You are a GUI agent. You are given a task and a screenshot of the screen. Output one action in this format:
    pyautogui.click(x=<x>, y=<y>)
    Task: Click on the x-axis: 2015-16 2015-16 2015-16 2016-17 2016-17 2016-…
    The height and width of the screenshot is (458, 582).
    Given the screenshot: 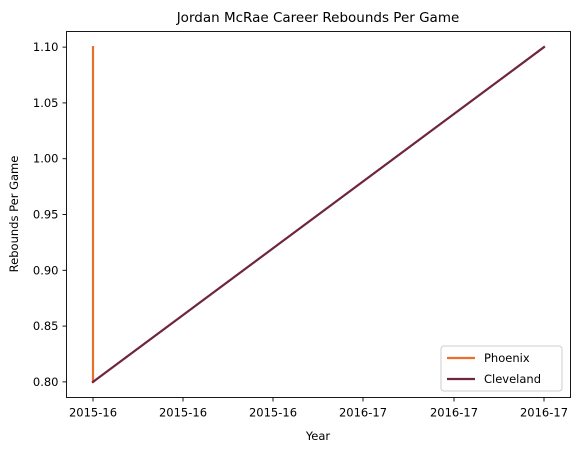 What is the action you would take?
    pyautogui.click(x=318, y=408)
    